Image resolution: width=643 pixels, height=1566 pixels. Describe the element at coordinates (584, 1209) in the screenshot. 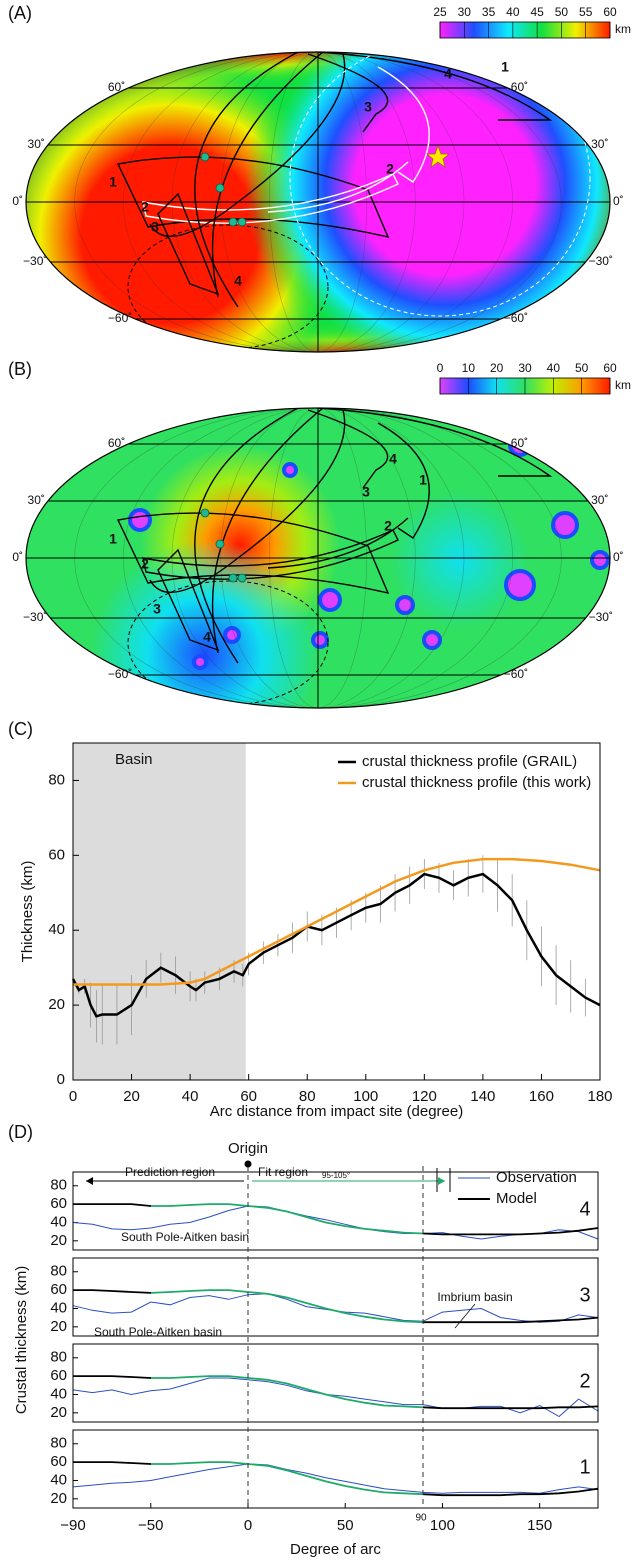

I see `subplot-label: 4` at that location.